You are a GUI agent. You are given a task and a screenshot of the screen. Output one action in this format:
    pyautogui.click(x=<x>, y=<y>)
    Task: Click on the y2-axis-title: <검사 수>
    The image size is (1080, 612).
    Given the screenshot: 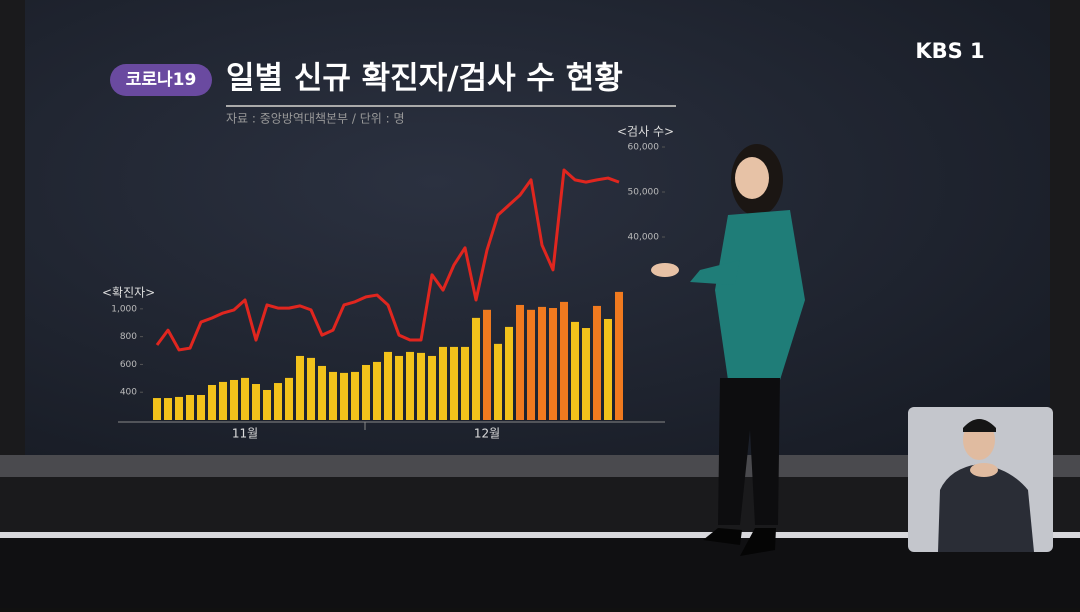 What is the action you would take?
    pyautogui.click(x=645, y=132)
    